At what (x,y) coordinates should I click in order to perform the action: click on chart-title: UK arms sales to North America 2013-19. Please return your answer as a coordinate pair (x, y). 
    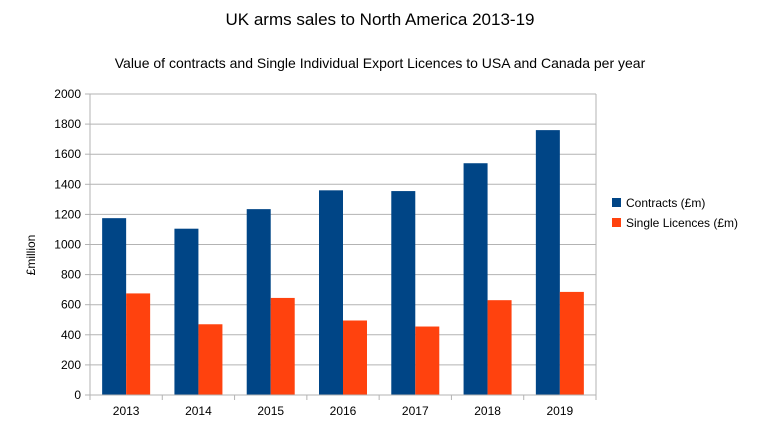
    Looking at the image, I should click on (380, 19).